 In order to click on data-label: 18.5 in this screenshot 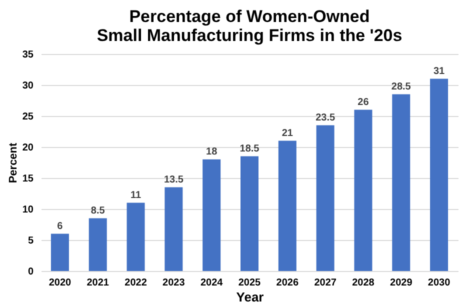, I will do `click(250, 148)`.